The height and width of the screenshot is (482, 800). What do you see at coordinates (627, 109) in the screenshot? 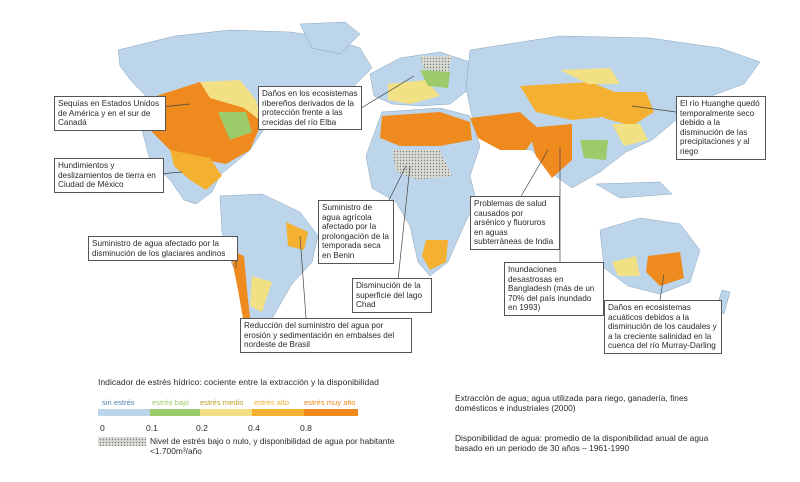
I see `region-china-stress` at bounding box center [627, 109].